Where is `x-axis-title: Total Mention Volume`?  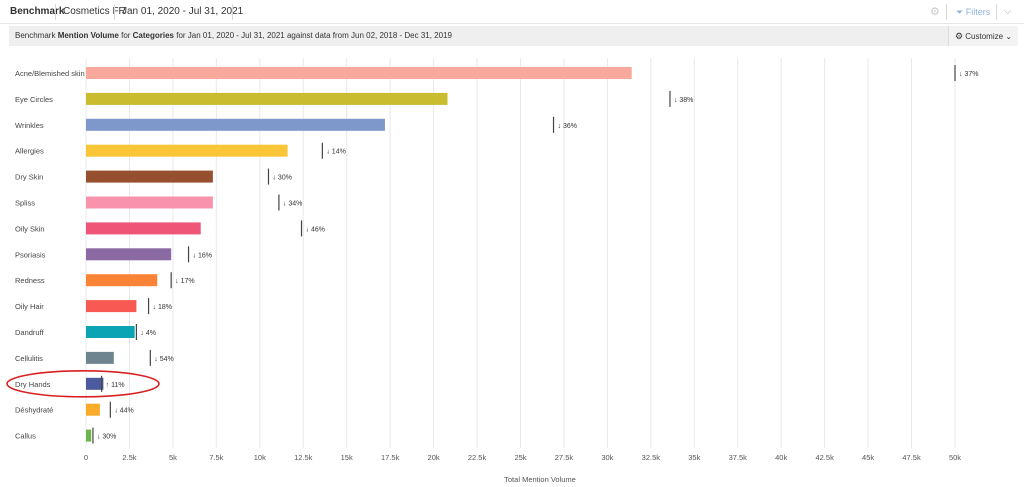 x-axis-title: Total Mention Volume is located at coordinates (540, 479).